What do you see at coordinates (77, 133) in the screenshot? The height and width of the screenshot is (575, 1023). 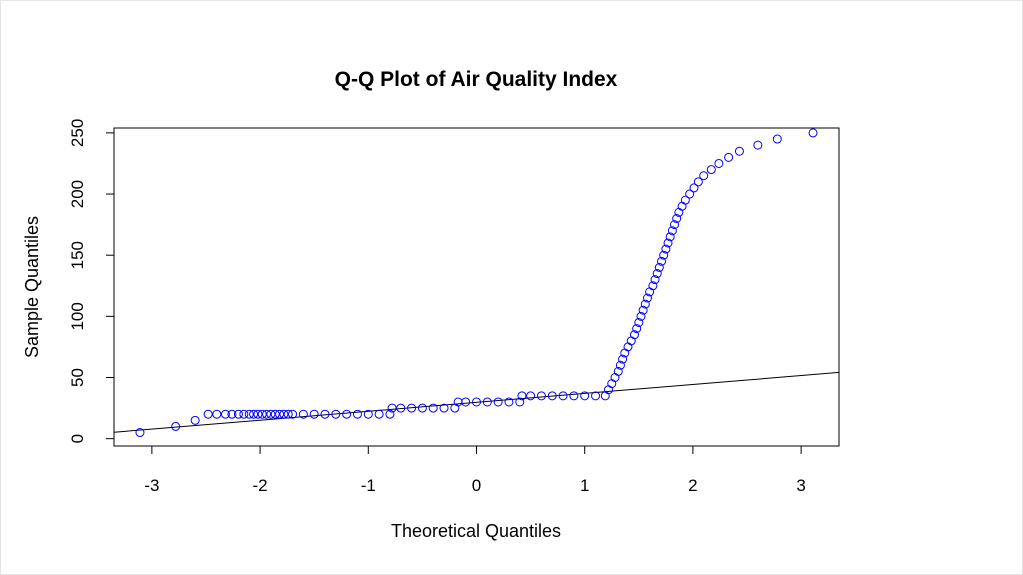 I see `y-tick-label: 250` at bounding box center [77, 133].